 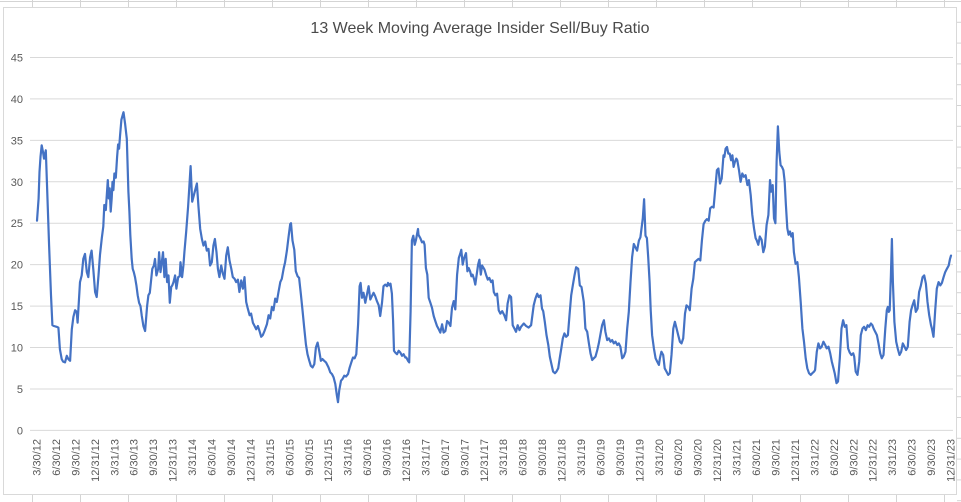 I want to click on x-tick-label-12/31/21: 12/31/21, so click(x=796, y=460).